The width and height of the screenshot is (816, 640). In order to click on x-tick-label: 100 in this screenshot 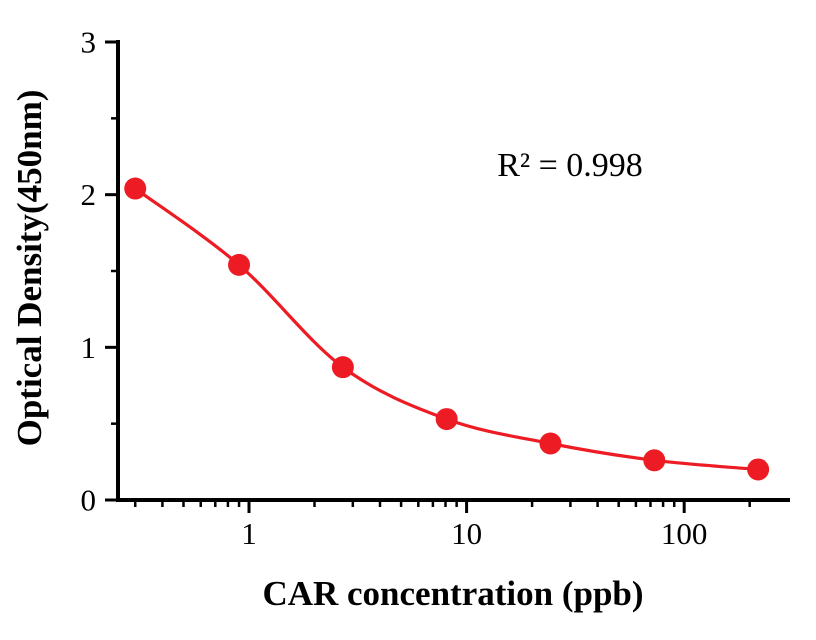, I will do `click(684, 533)`.